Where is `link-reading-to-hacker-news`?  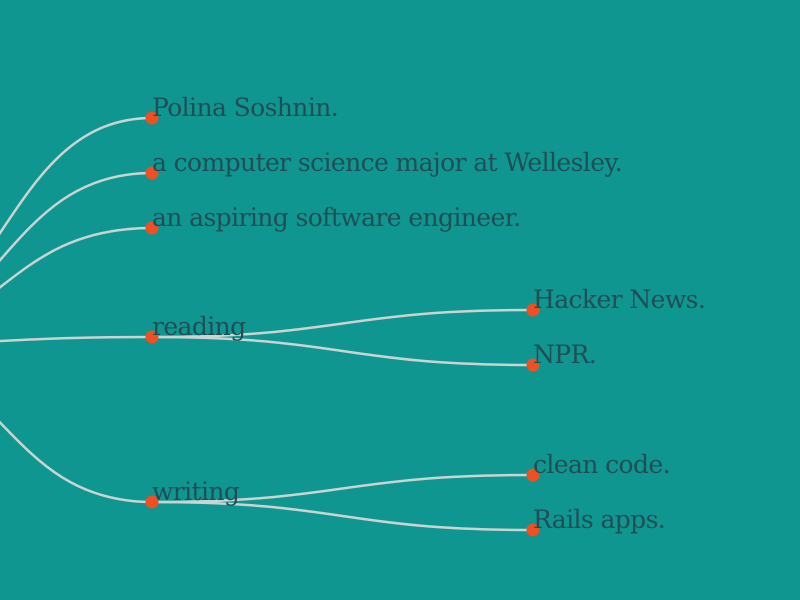 link-reading-to-hacker-news is located at coordinates (342, 323).